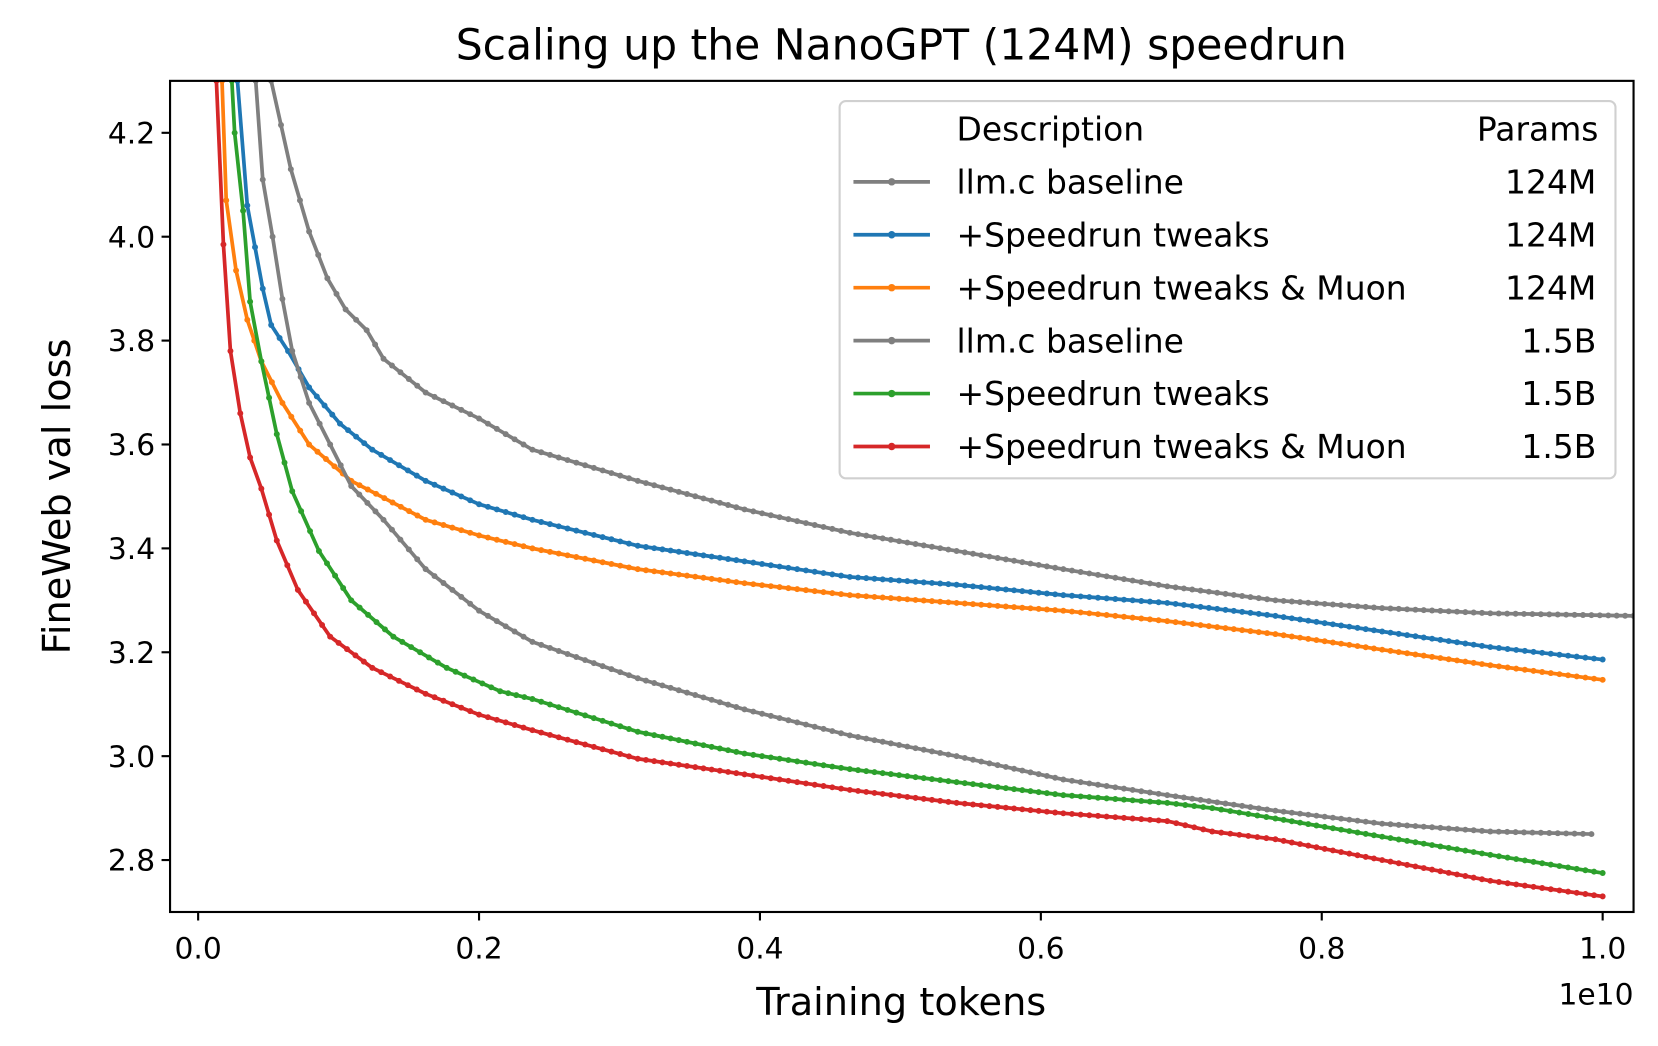  What do you see at coordinates (1070, 340) in the screenshot?
I see `legend-description: llm.c baseline` at bounding box center [1070, 340].